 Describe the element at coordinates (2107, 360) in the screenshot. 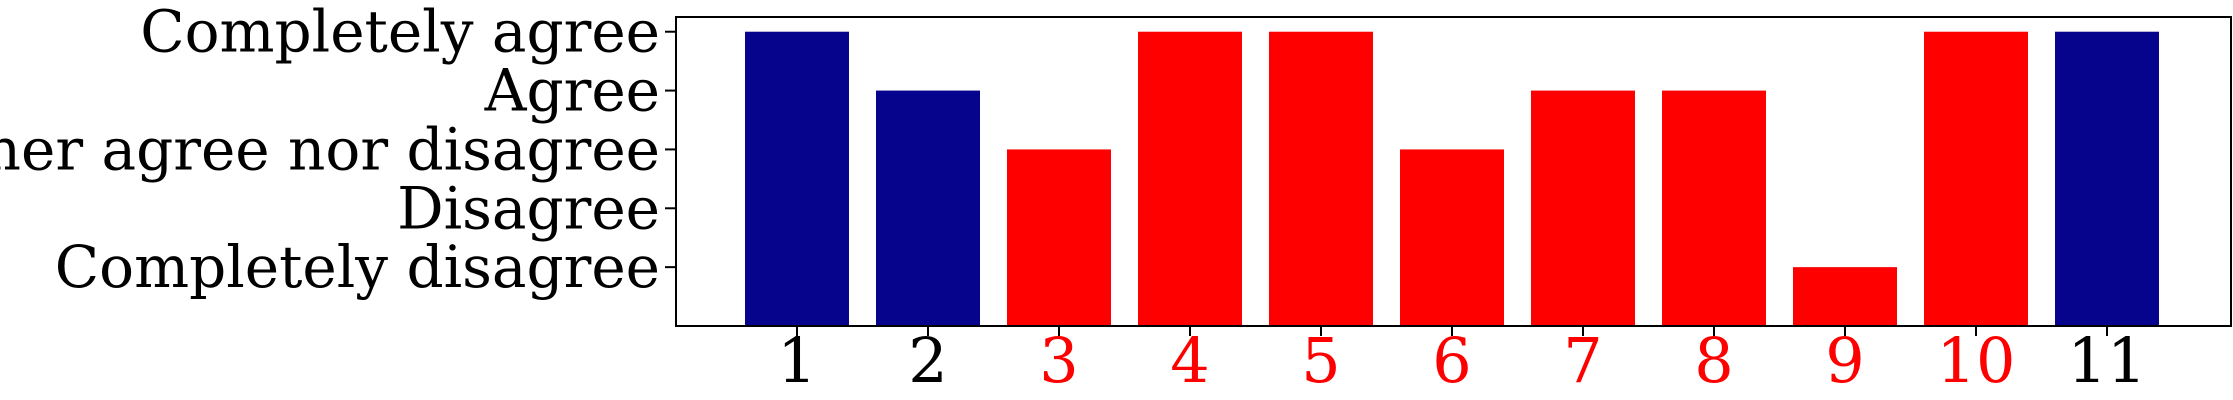

I see `x-tick-label-11: 11` at that location.